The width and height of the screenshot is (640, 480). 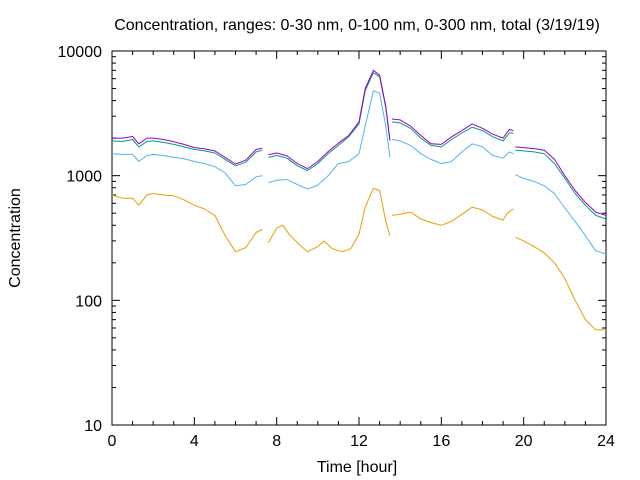 What do you see at coordinates (606, 441) in the screenshot?
I see `x-tick-label: 24` at bounding box center [606, 441].